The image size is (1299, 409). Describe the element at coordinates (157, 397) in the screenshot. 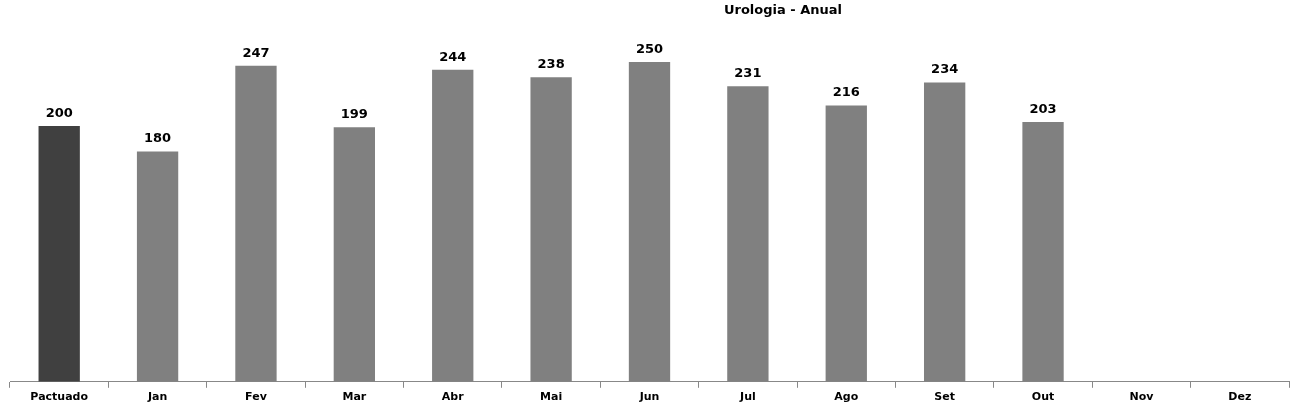

I see `x-tick-label: Jan` at that location.